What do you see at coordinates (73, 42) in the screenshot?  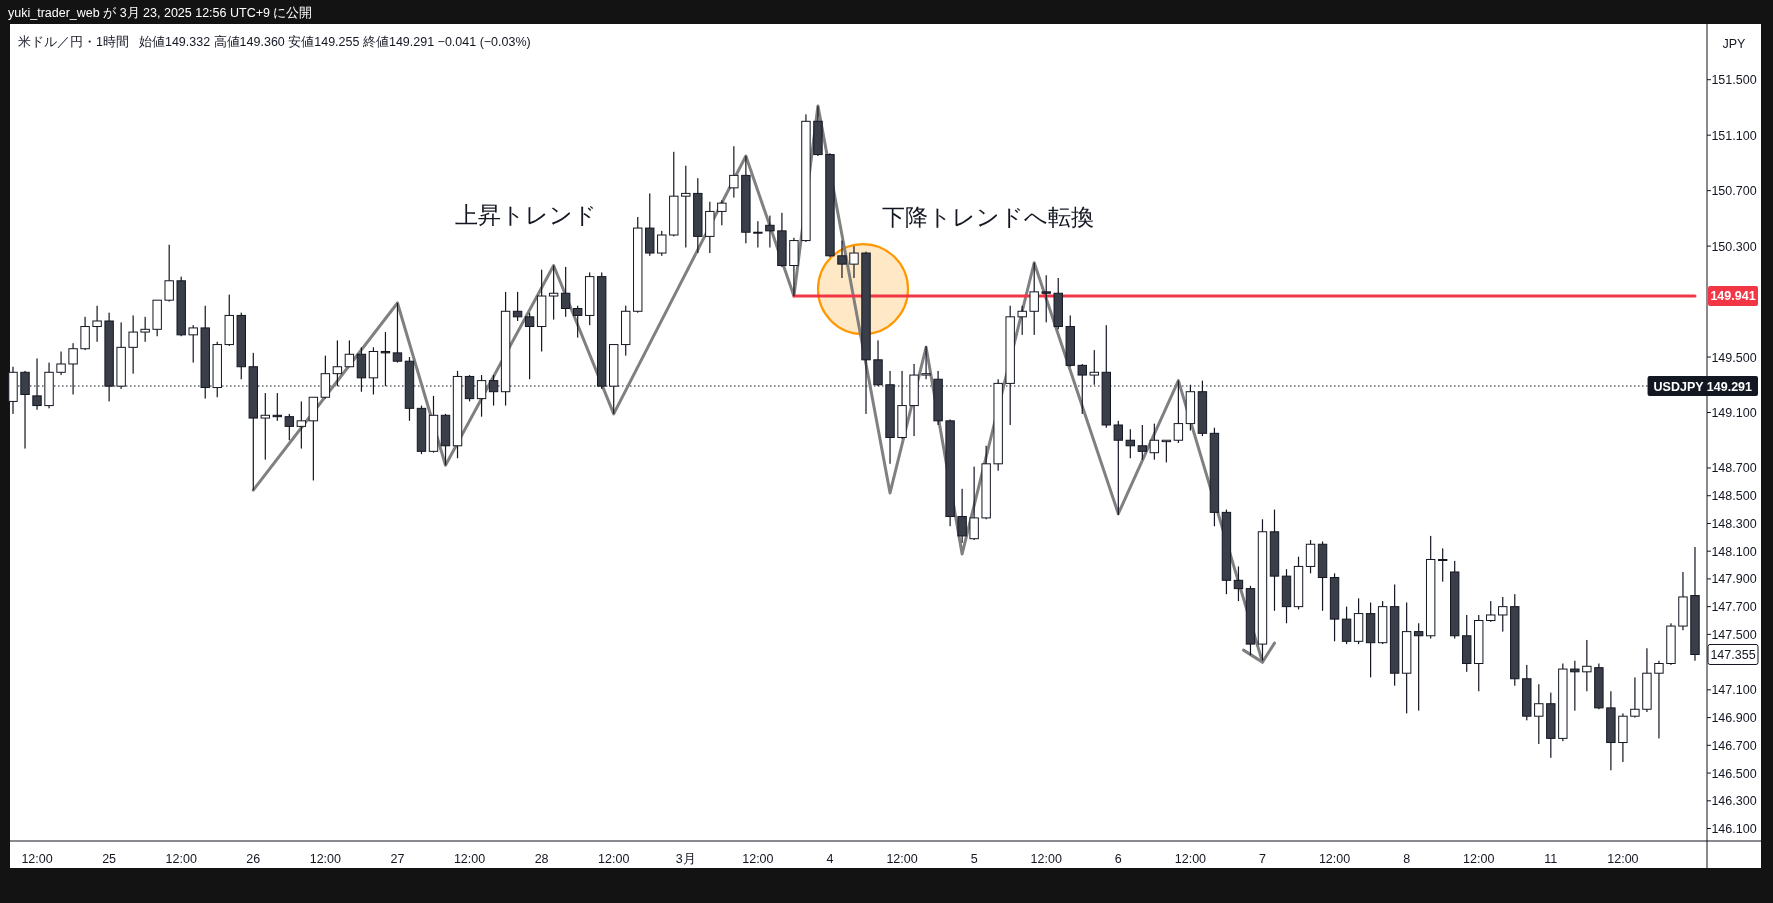 I see `text: 米ドル／円・1時間` at bounding box center [73, 42].